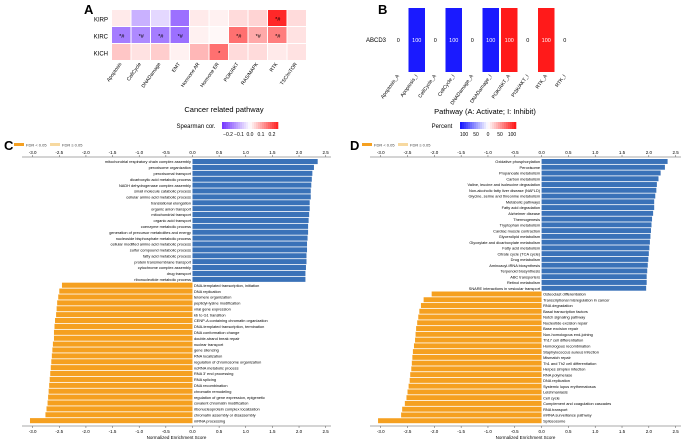  What do you see at coordinates (568, 334) in the screenshot?
I see `term-label: Non-homologous end-joining` at bounding box center [568, 334].